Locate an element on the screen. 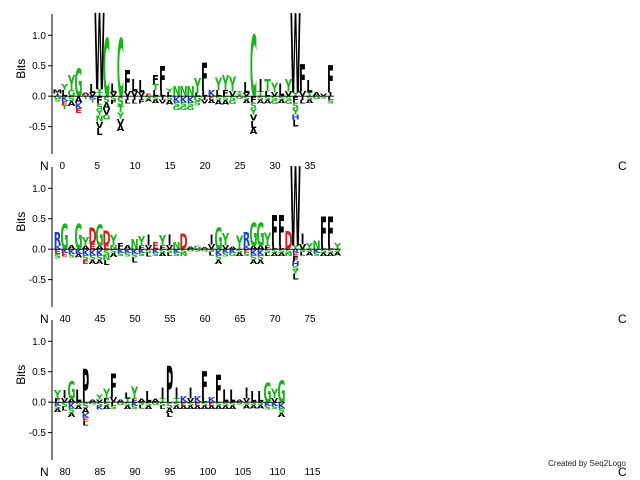  n-terminus-label: N is located at coordinates (44, 472).